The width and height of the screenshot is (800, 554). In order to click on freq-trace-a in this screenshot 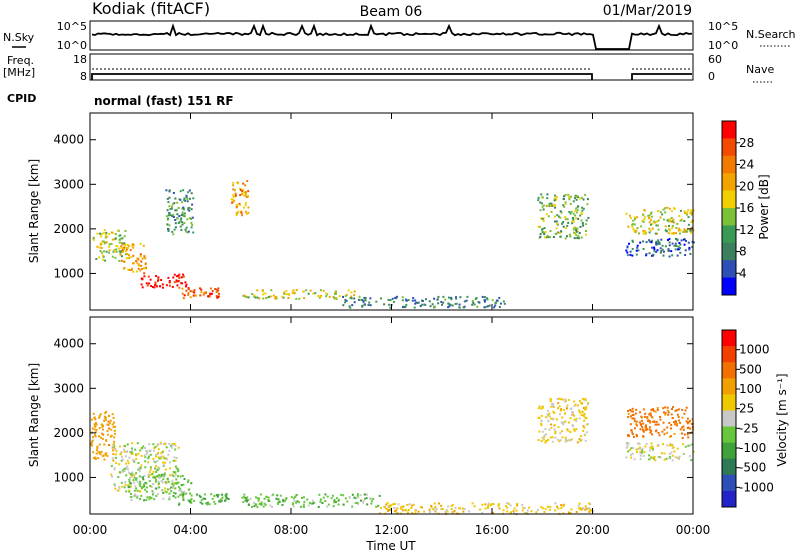, I will do `click(342, 76)`.